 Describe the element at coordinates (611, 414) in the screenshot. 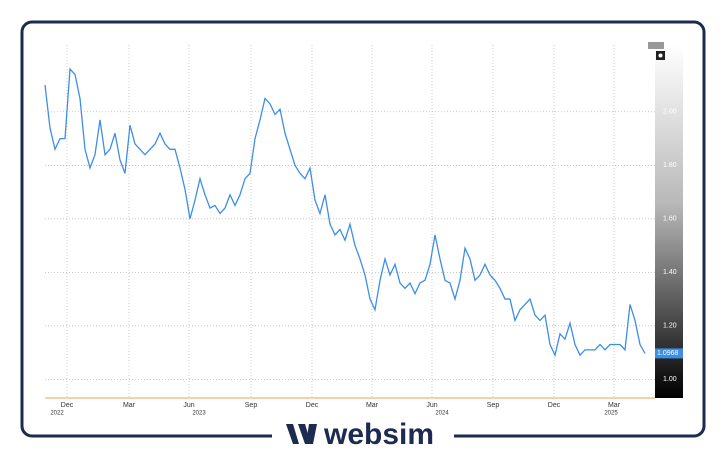

I see `x-year-label: 2025` at that location.